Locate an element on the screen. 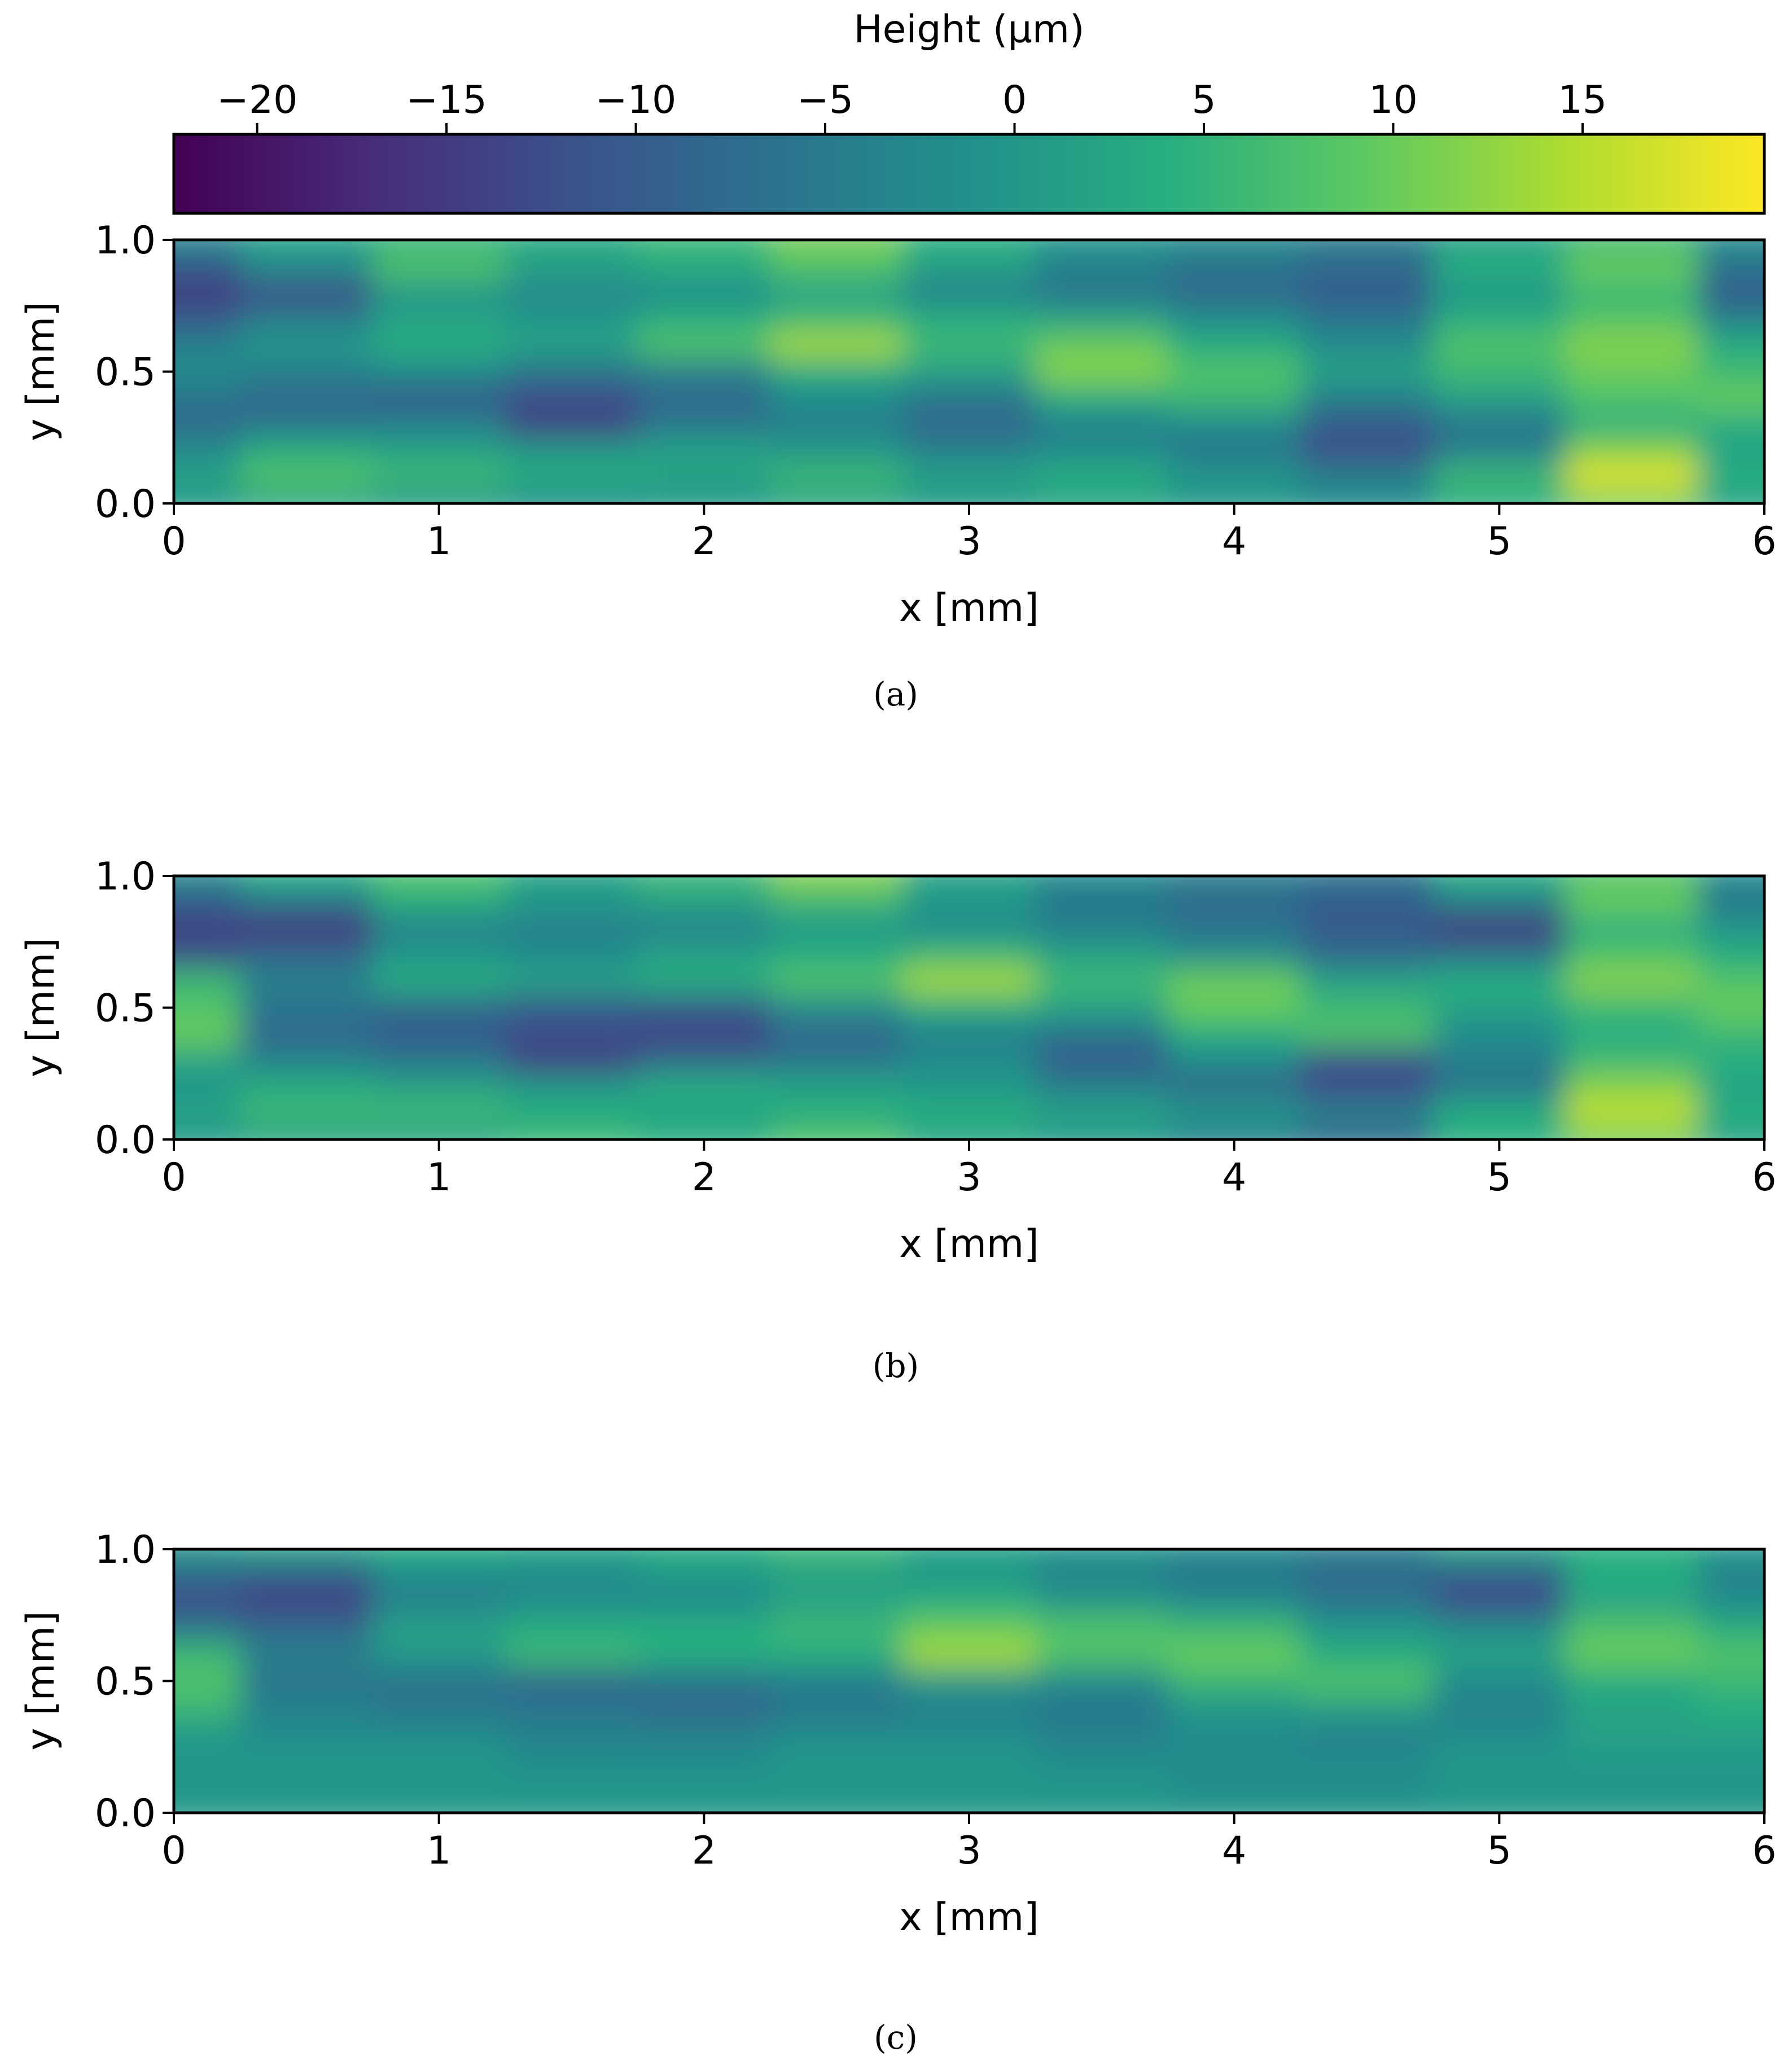 Image resolution: width=1792 pixels, height=2069 pixels. x-tick-label: 6 is located at coordinates (1764, 541).